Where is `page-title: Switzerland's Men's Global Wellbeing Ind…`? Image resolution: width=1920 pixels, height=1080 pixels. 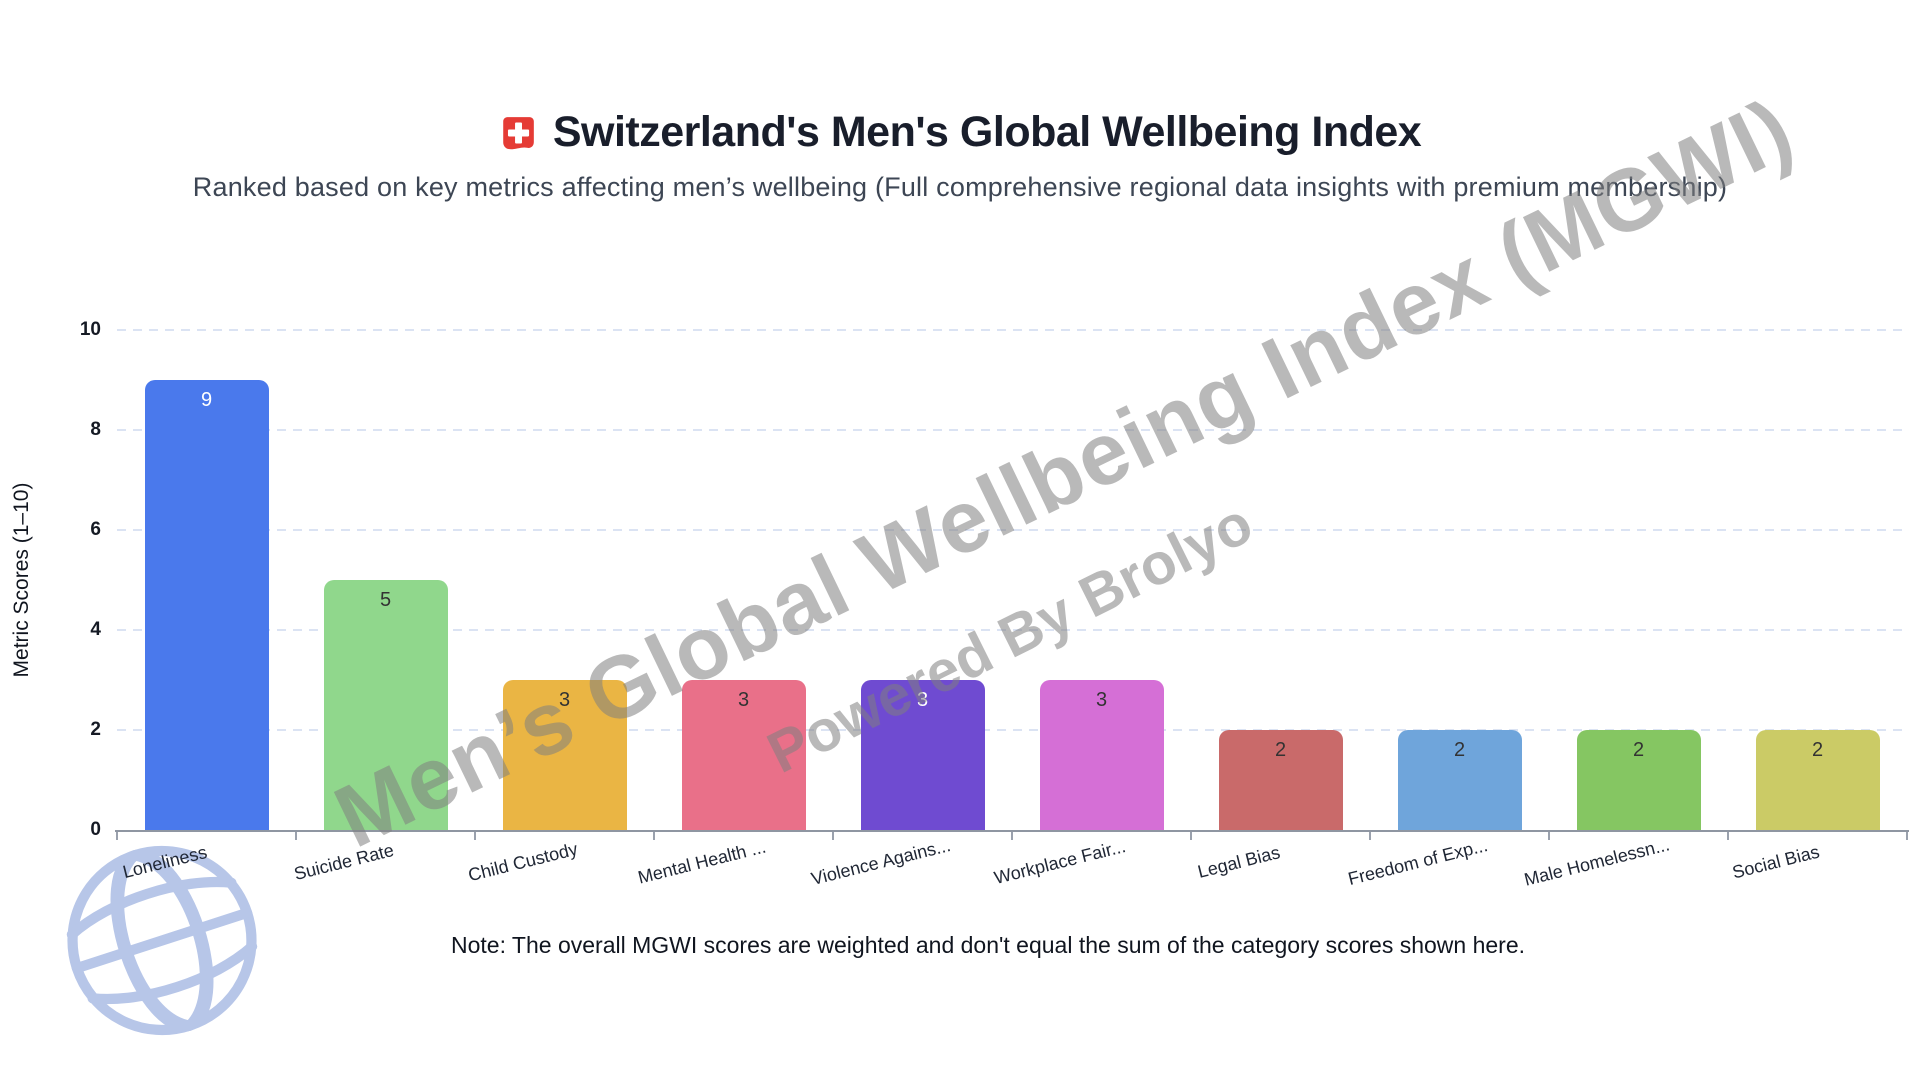 page-title: Switzerland's Men's Global Wellbeing Ind… is located at coordinates (987, 132).